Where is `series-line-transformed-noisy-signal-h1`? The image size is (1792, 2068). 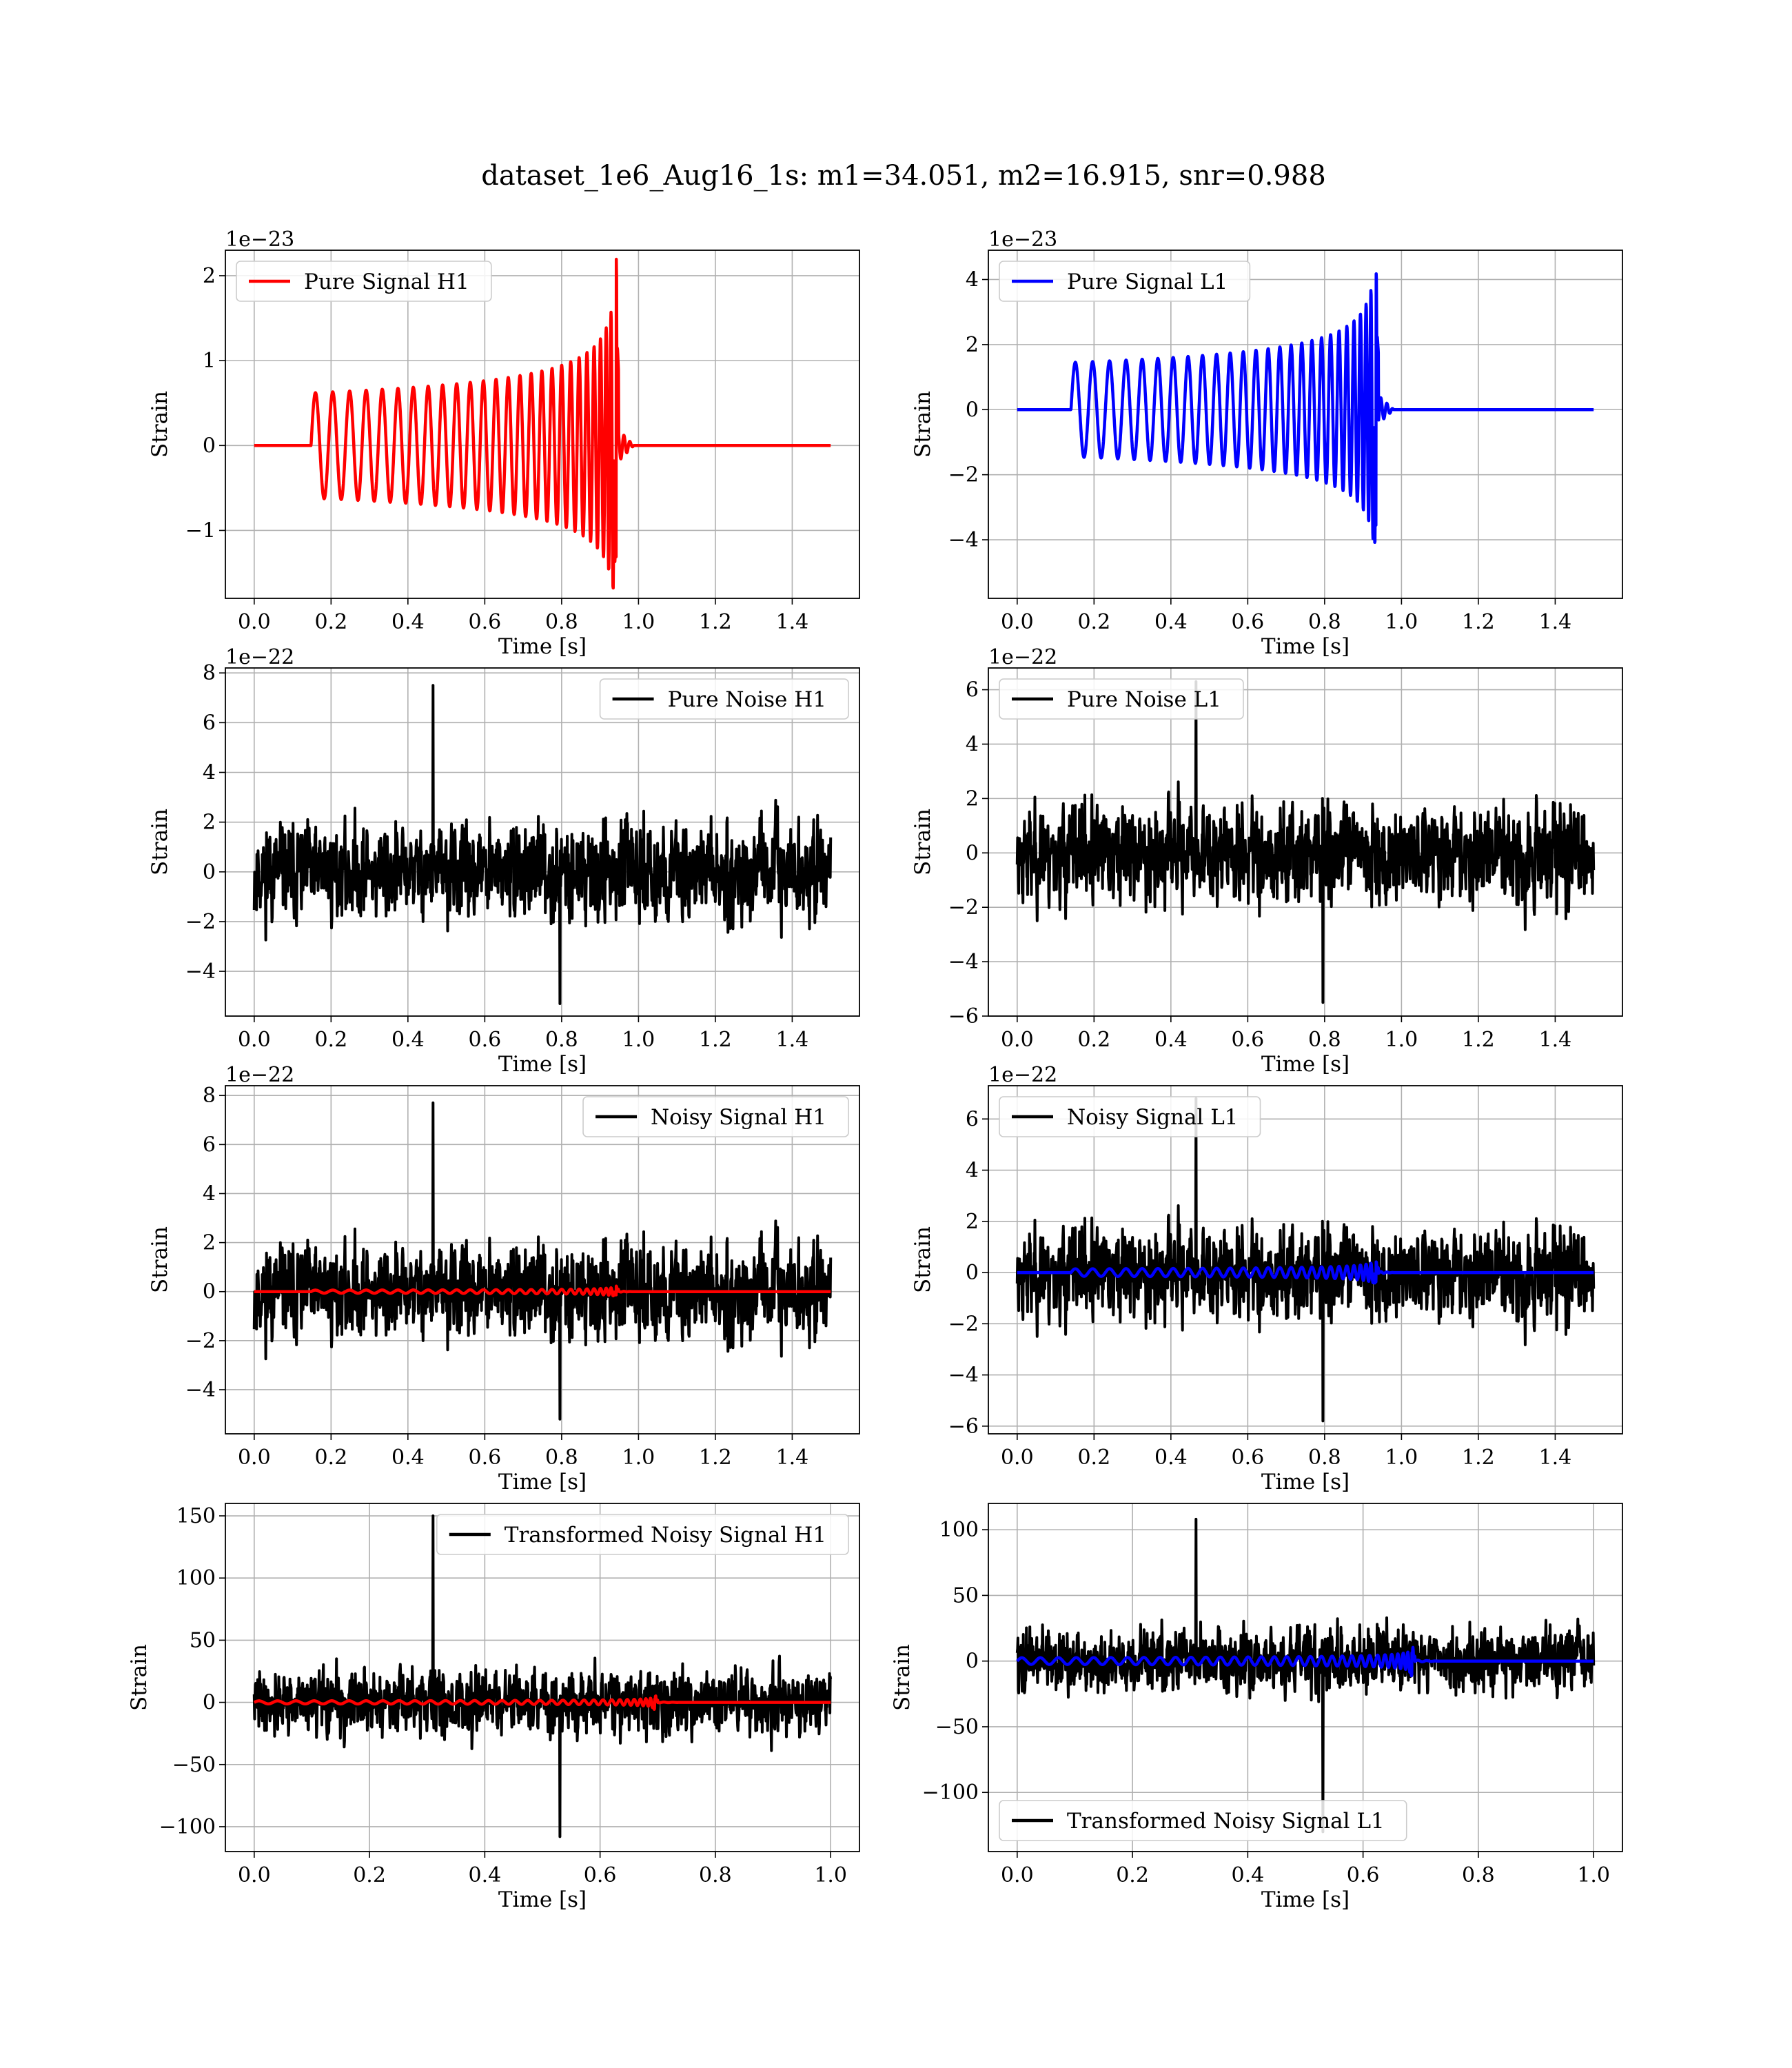
series-line-transformed-noisy-signal-h1 is located at coordinates (542, 1676).